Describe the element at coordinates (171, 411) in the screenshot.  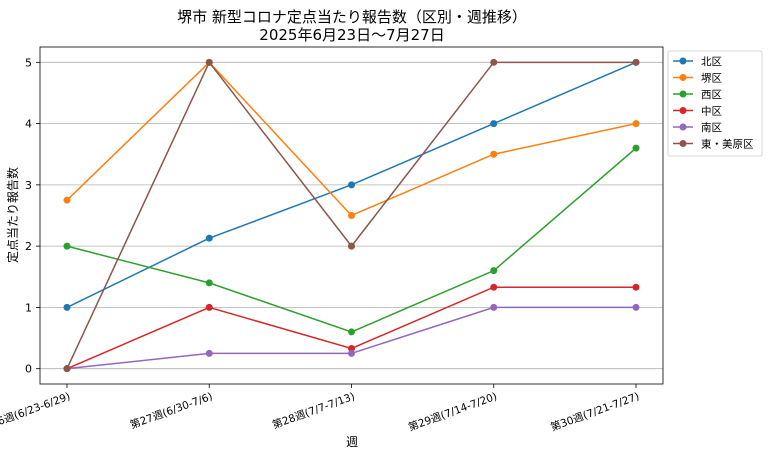
I see `x-tick-label: 第27週(6/30-7/6)` at that location.